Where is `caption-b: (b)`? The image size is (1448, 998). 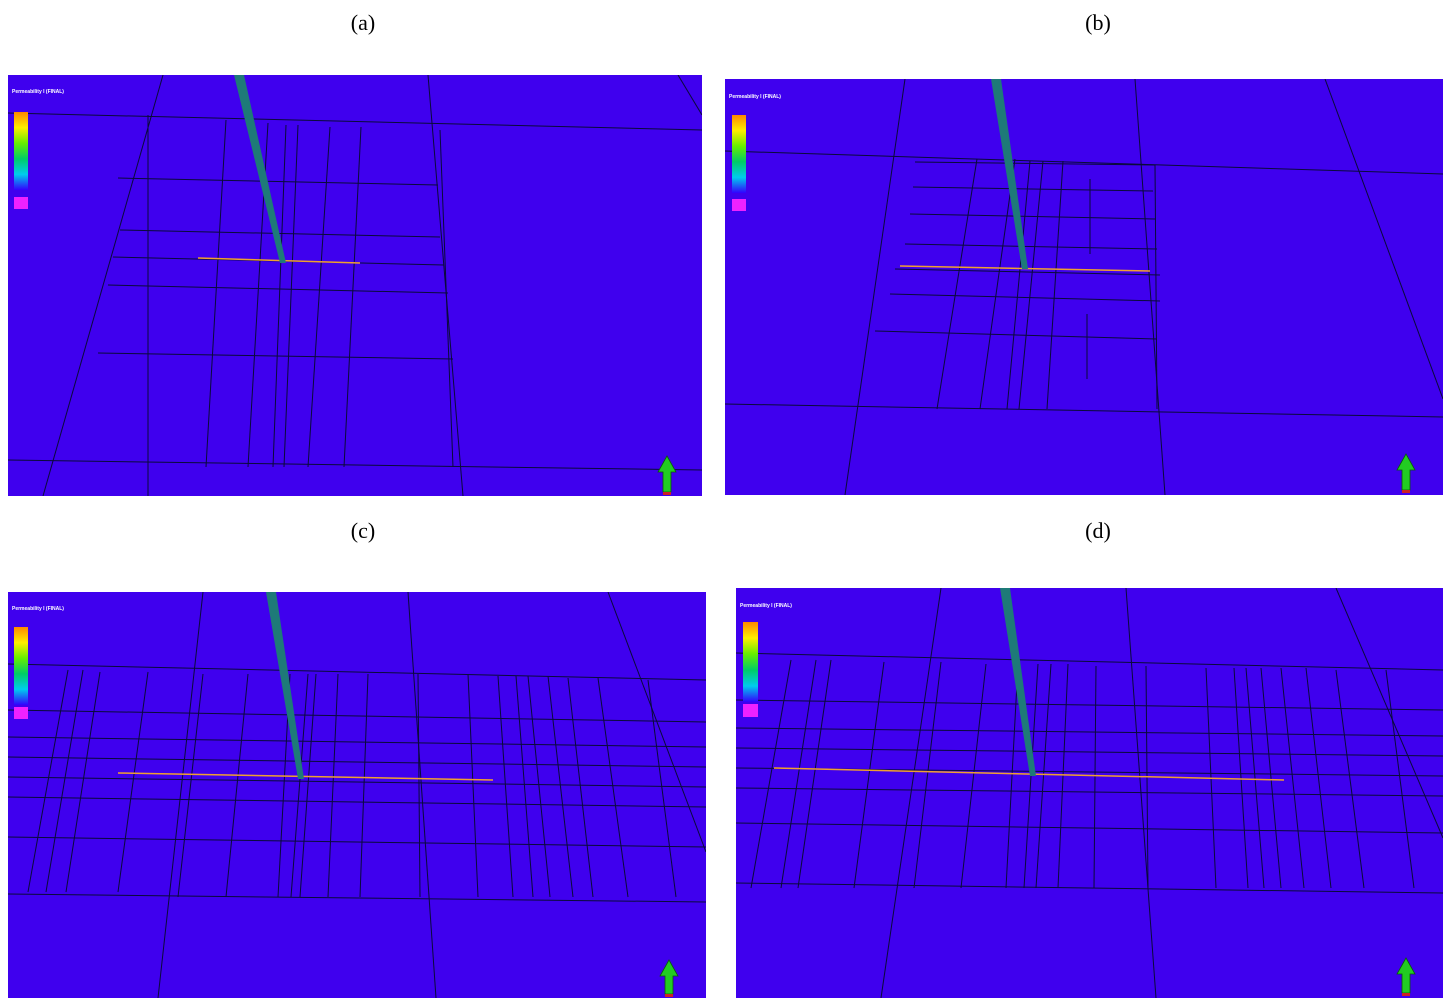
caption-b: (b) is located at coordinates (1098, 22).